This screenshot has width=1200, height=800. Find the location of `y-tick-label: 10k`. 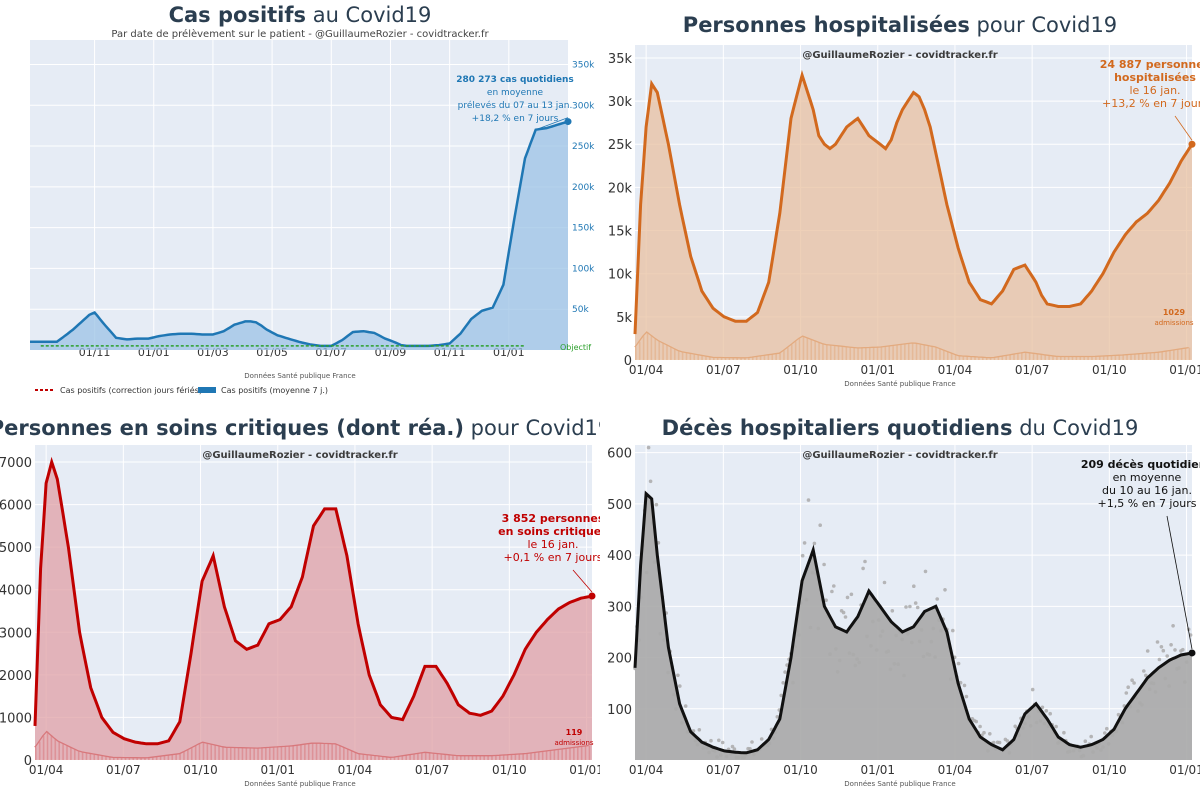

y-tick-label: 10k is located at coordinates (620, 275).